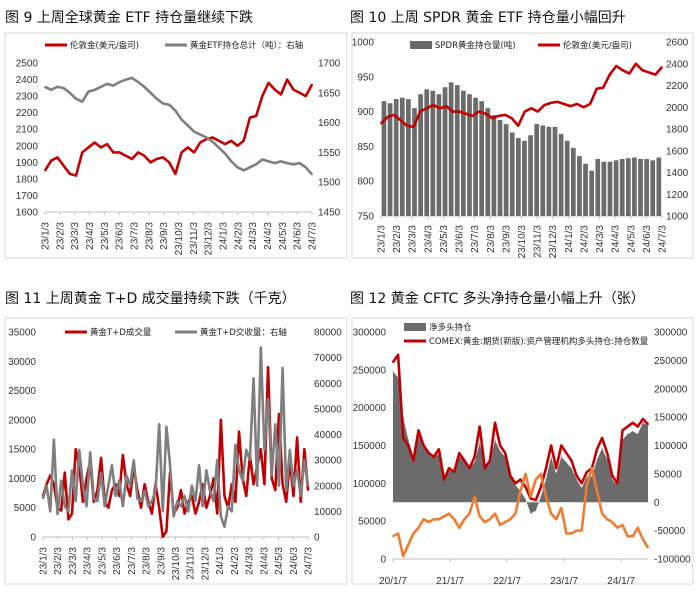  Describe the element at coordinates (27, 64) in the screenshot. I see `y-left-tick-label: 2500` at that location.